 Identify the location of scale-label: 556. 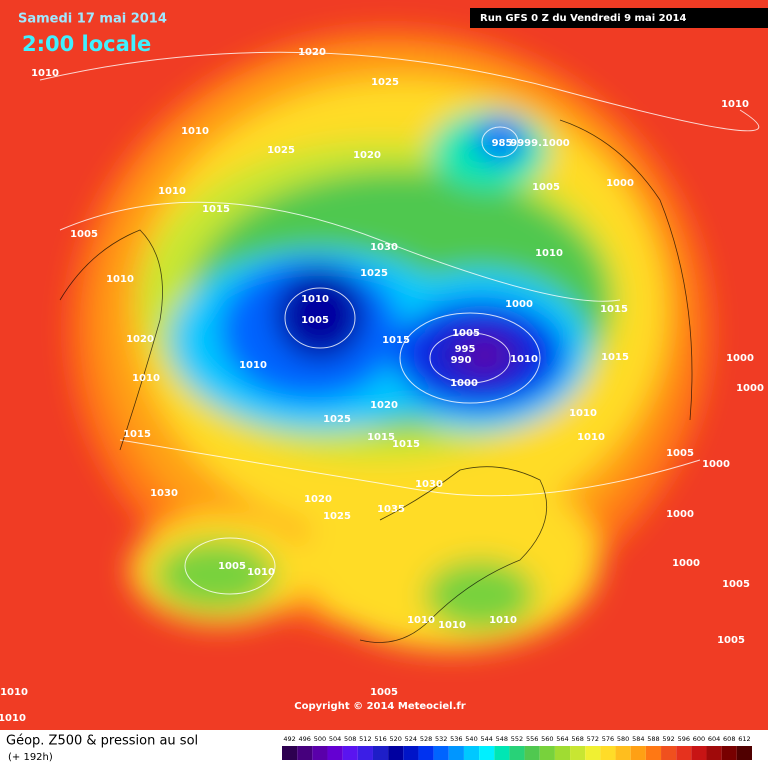
(532, 739).